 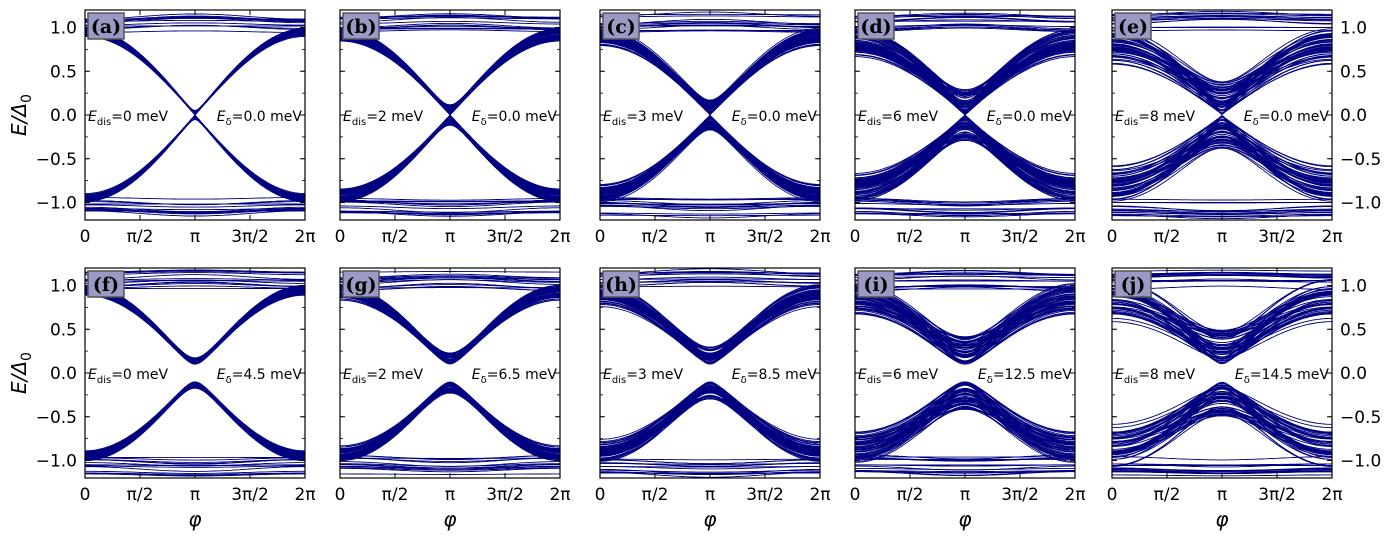 I want to click on panel-g: 0 π/2 π 3π/2 2π (g) Edis=2 meV Eδ=6.5 meV φ, so click(x=453, y=399).